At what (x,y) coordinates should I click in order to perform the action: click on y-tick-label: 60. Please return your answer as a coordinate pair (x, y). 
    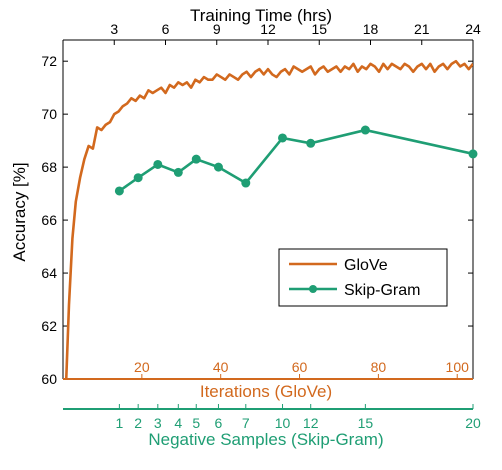
    Looking at the image, I should click on (49, 379).